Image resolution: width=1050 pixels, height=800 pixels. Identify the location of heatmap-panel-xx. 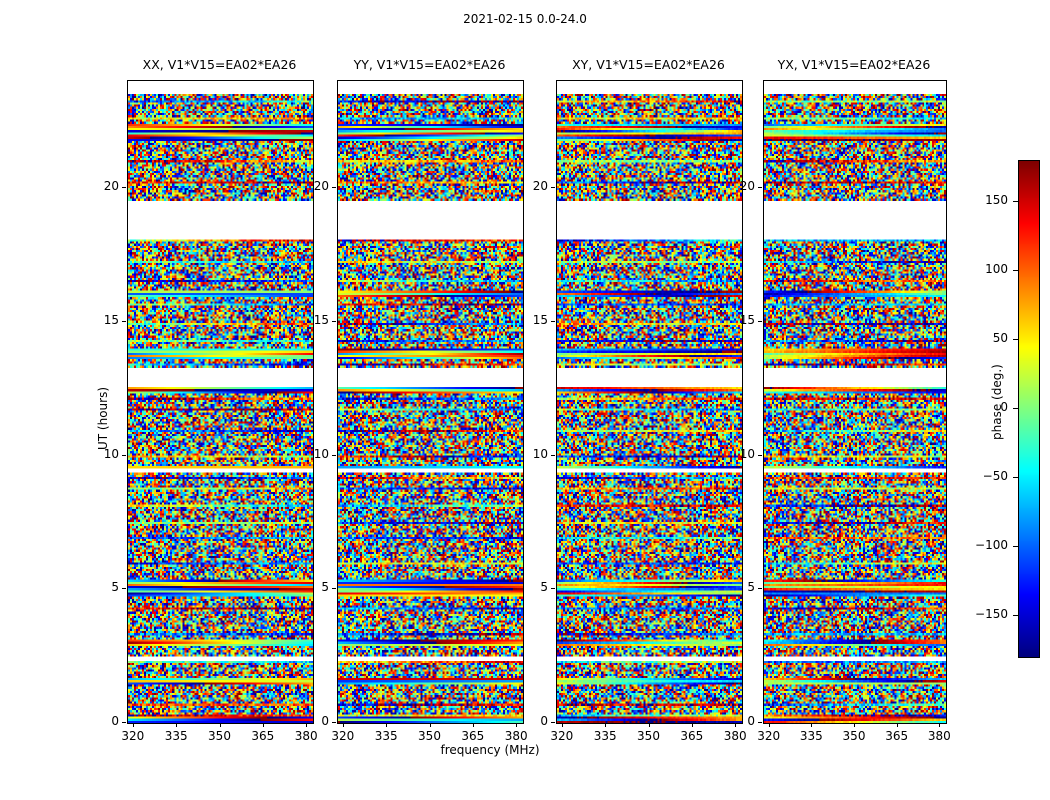
(220, 402).